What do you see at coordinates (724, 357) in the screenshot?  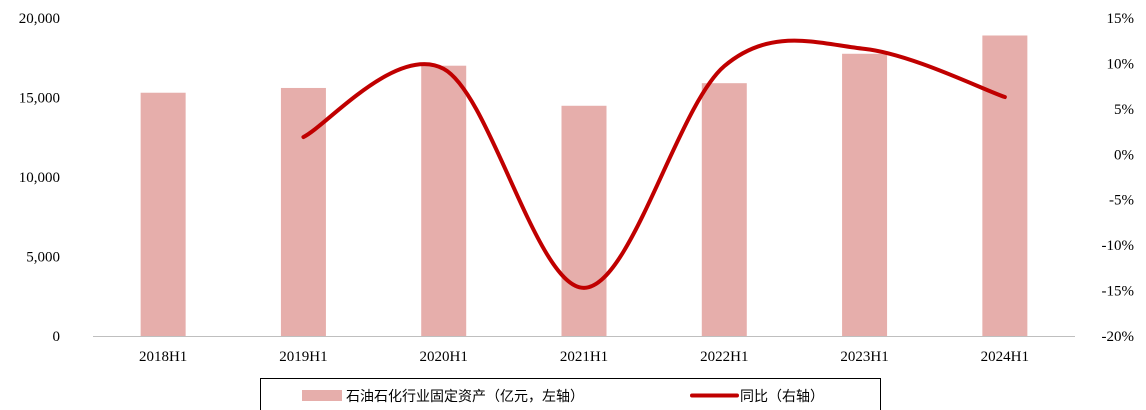 I see `x-tick-label: 2022H1` at bounding box center [724, 357].